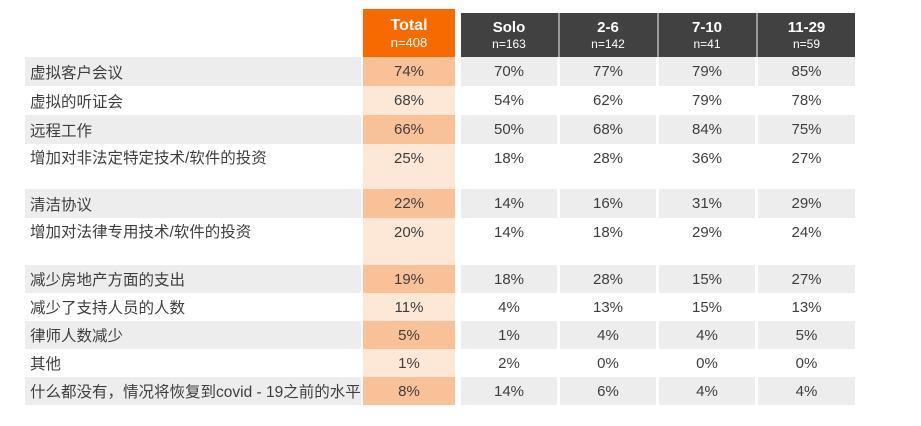 The image size is (921, 426). I want to click on 7-10-value-cell: 84%, so click(707, 129).